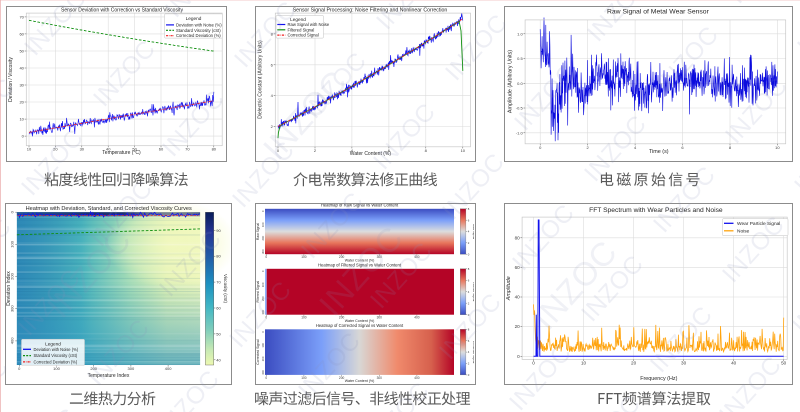 This screenshot has width=800, height=412. I want to click on svg-text: INZOC, so click(796, 30).